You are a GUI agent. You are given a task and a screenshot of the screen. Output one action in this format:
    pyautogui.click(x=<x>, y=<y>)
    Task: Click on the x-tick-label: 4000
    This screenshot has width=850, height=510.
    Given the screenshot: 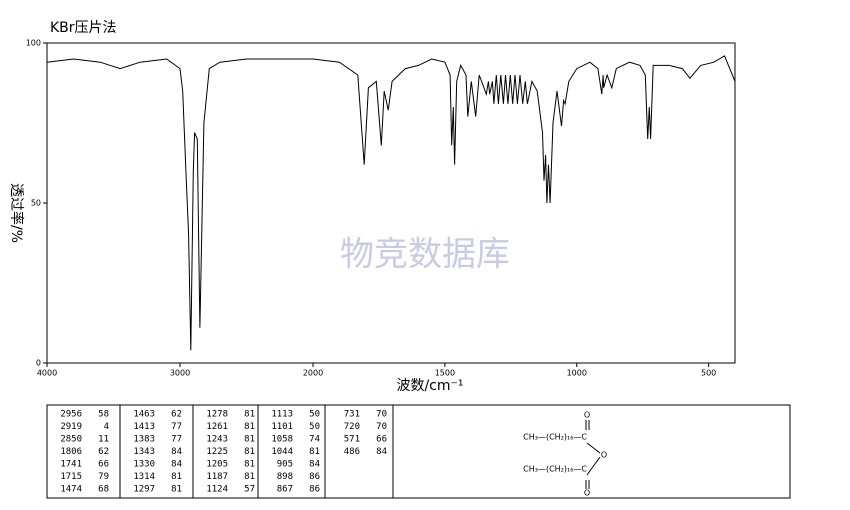 What is the action you would take?
    pyautogui.click(x=47, y=373)
    